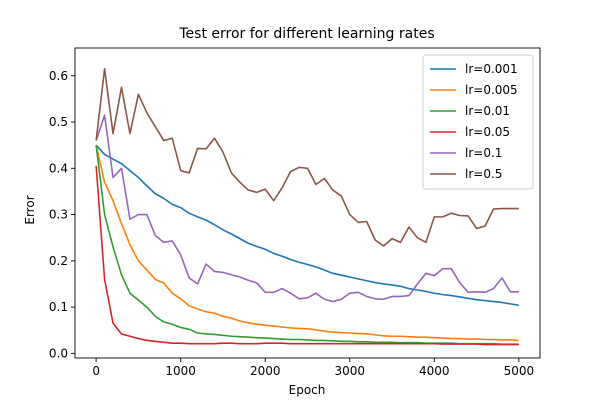 This screenshot has height=404, width=600. What do you see at coordinates (58, 215) in the screenshot?
I see `y-tick-label-3: 0.3` at bounding box center [58, 215].